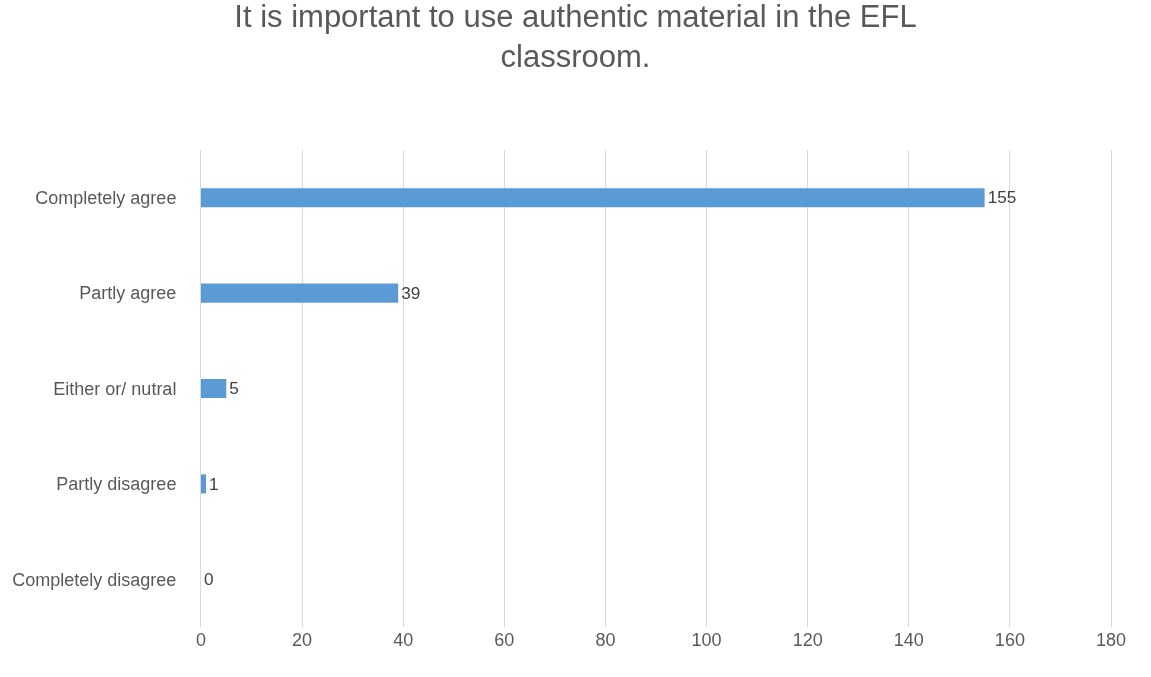 This screenshot has height=677, width=1151. I want to click on data-label: 5, so click(234, 388).